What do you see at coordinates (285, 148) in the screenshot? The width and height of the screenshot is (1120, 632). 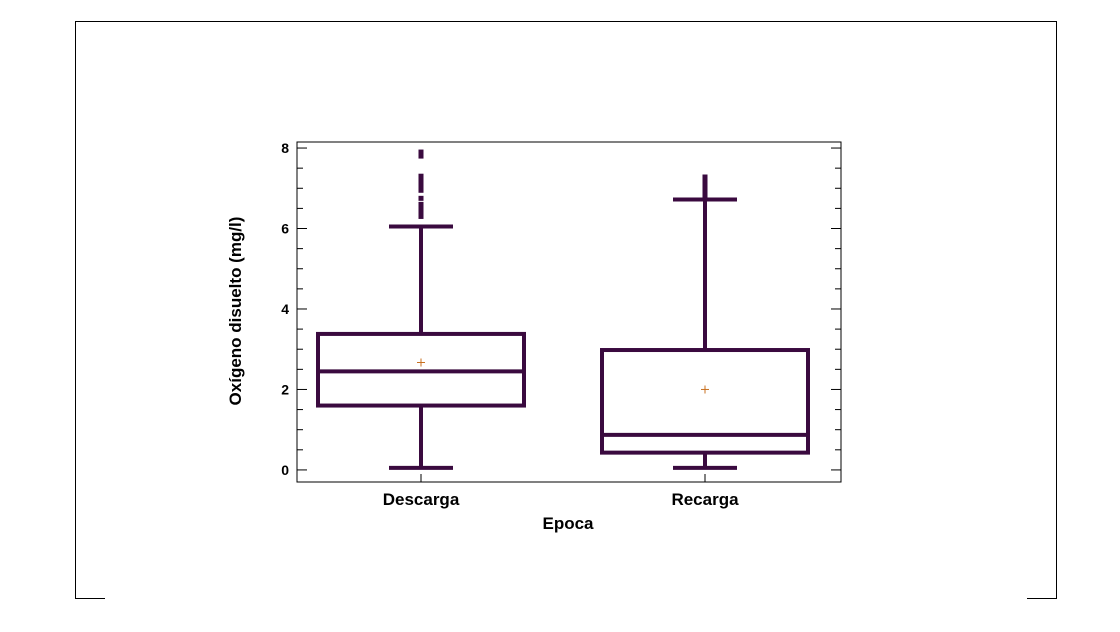 I see `y-tick-label: 8` at bounding box center [285, 148].